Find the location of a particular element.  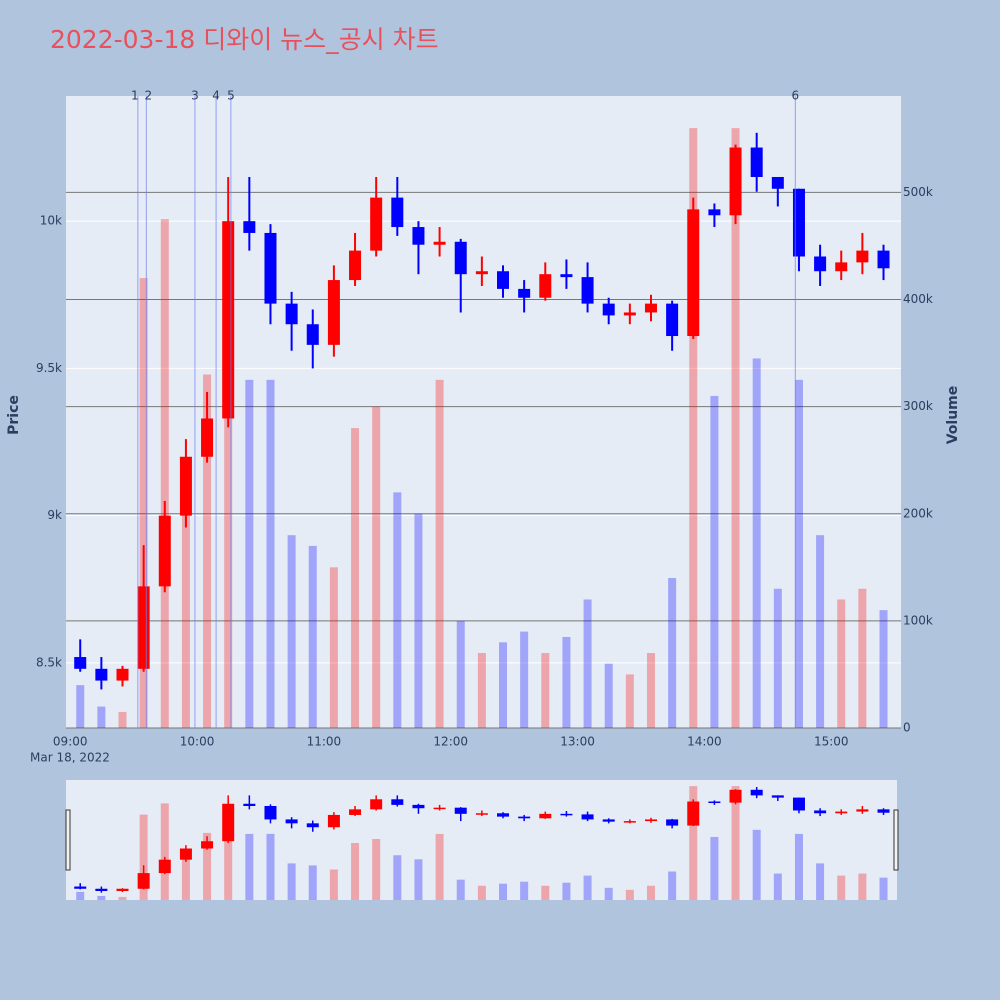

x-tick-label: 09:00 is located at coordinates (70, 742).